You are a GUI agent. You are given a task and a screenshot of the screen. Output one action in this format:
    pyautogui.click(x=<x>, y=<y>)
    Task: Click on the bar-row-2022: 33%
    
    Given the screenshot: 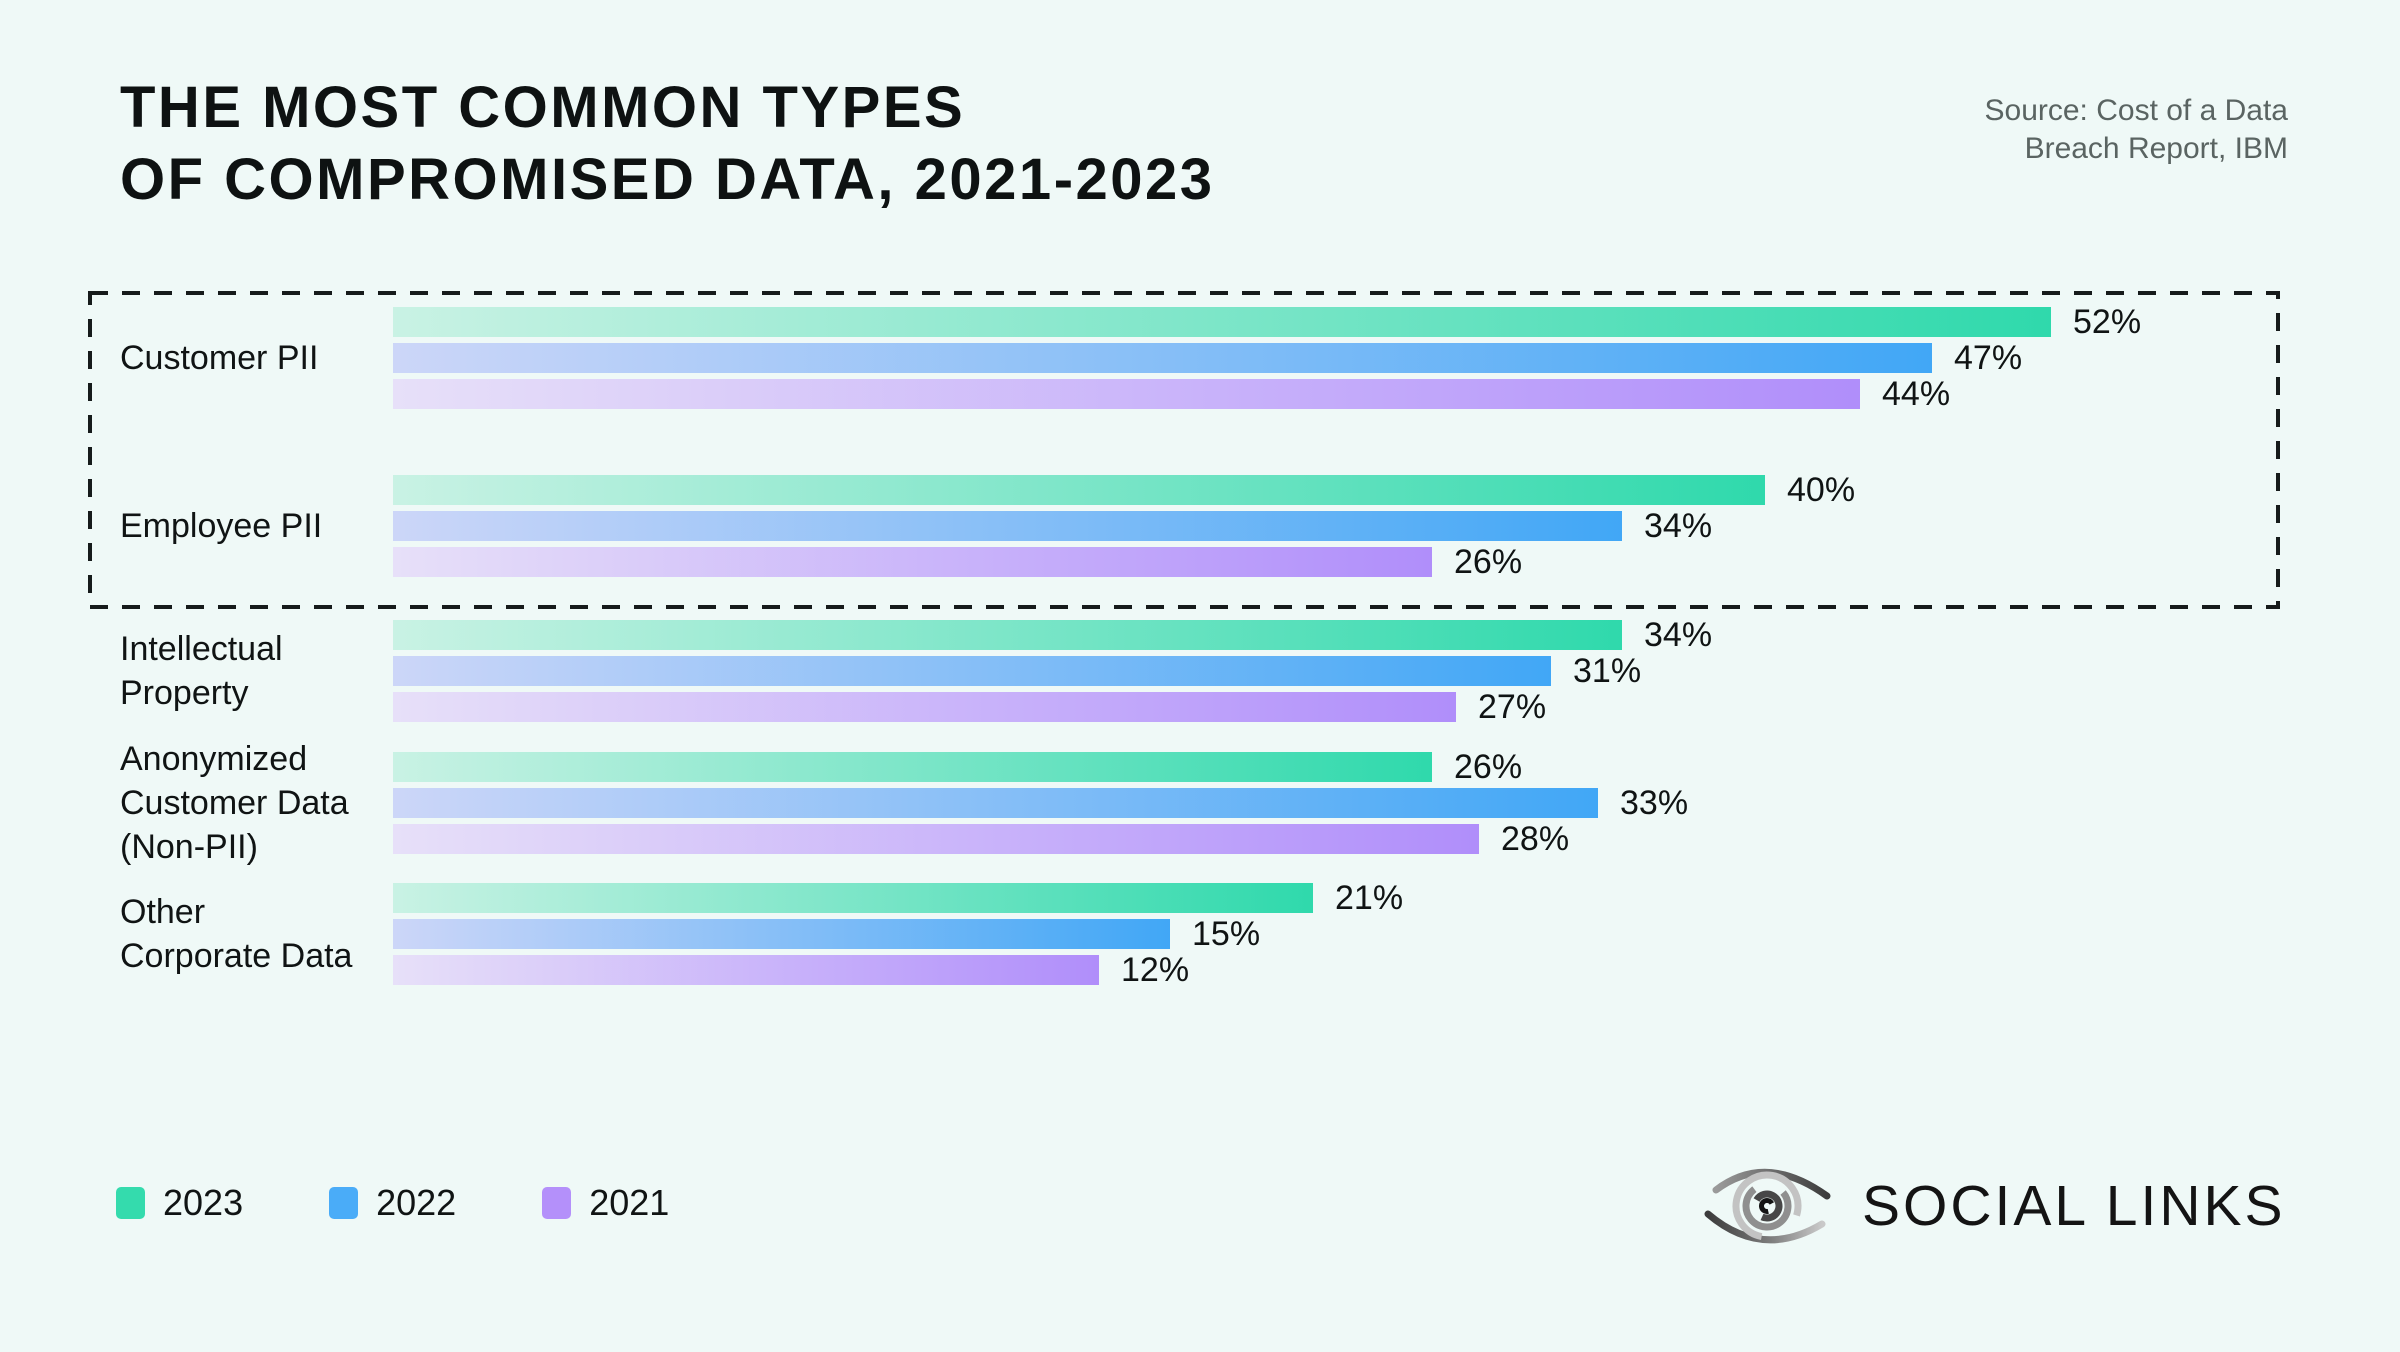 What is the action you would take?
    pyautogui.click(x=1336, y=803)
    